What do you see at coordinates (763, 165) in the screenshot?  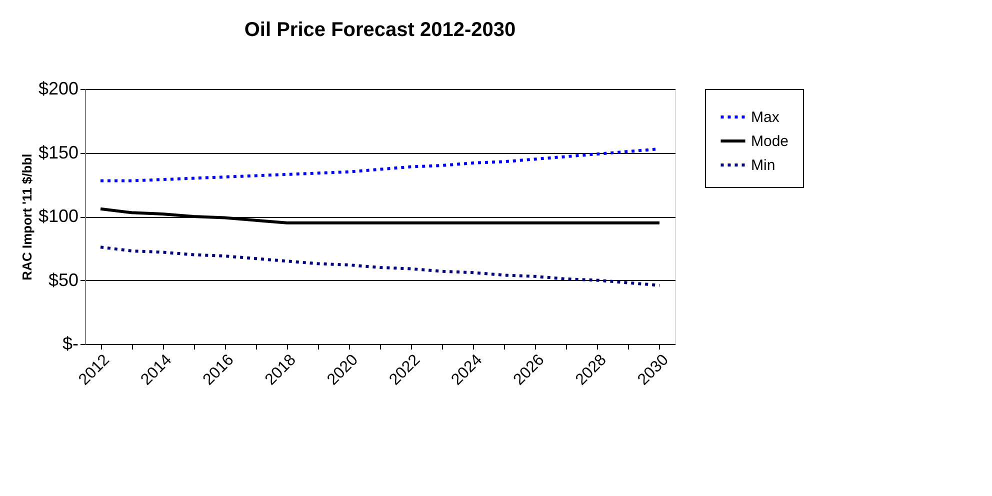 I see `legend-label: Min` at bounding box center [763, 165].